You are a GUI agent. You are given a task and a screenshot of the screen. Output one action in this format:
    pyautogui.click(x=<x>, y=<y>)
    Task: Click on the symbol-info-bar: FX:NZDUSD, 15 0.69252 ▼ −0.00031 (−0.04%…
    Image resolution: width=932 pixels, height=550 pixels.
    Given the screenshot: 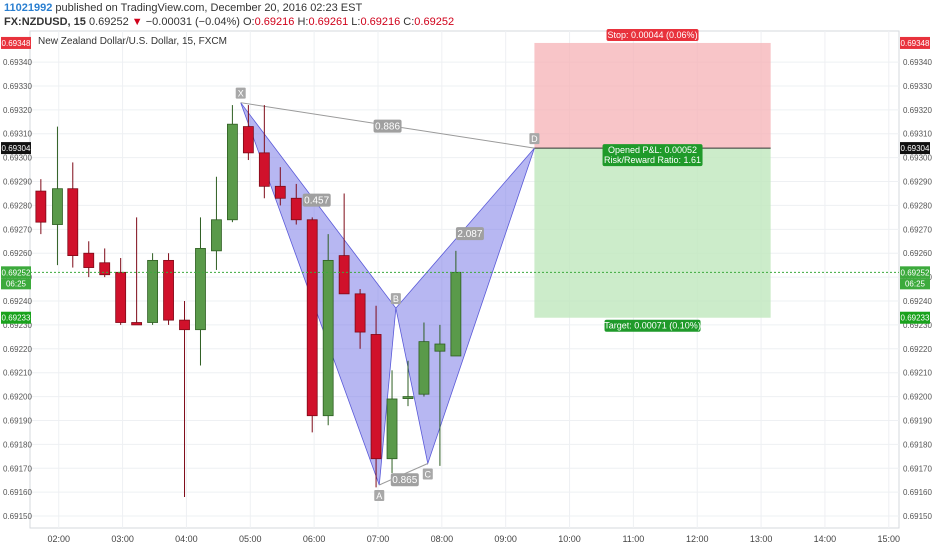 What is the action you would take?
    pyautogui.click(x=229, y=22)
    